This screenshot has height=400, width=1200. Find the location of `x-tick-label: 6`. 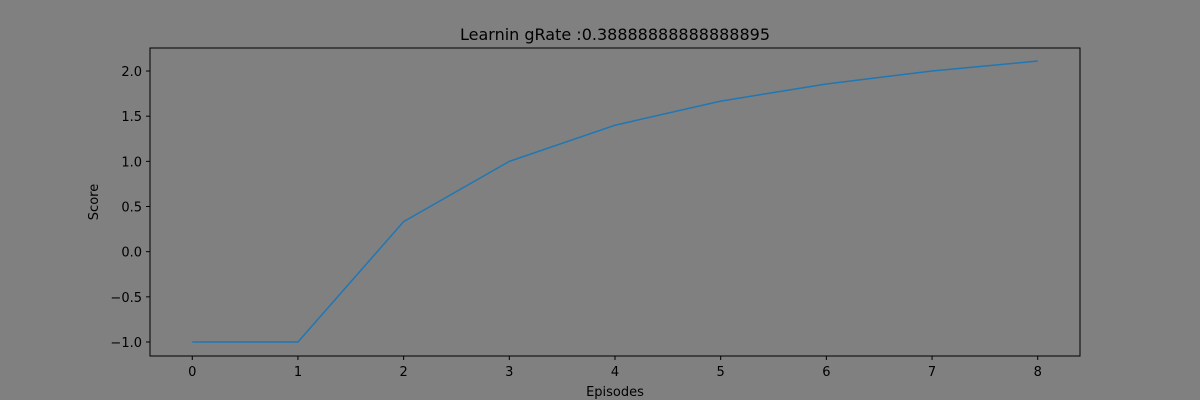

x-tick-label: 6 is located at coordinates (826, 372).